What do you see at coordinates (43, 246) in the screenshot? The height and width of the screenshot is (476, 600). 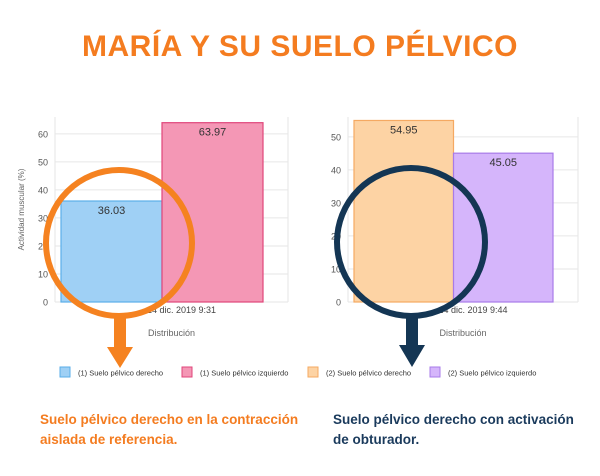 I see `y-tick-label: 20` at bounding box center [43, 246].